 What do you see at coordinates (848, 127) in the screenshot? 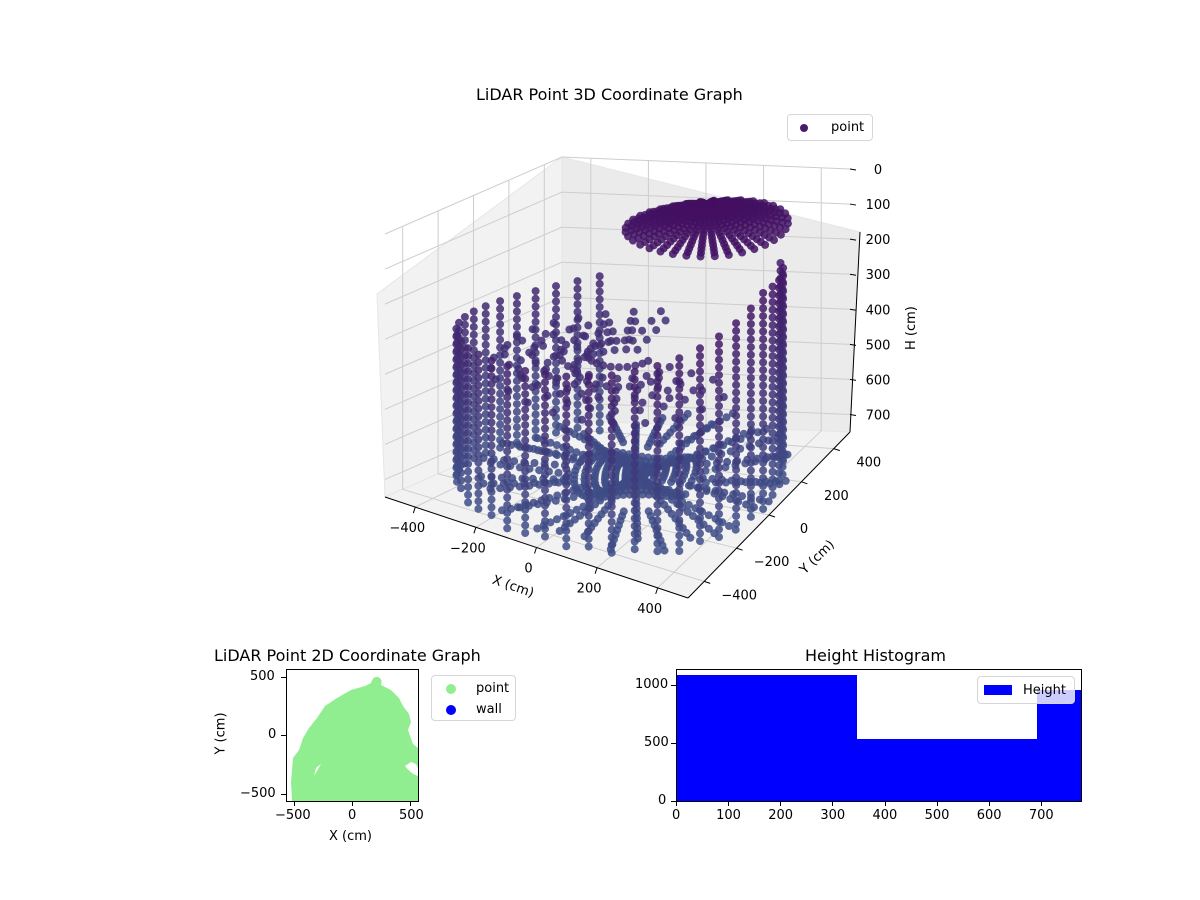
I see `plot3d-legend-label: point` at bounding box center [848, 127].